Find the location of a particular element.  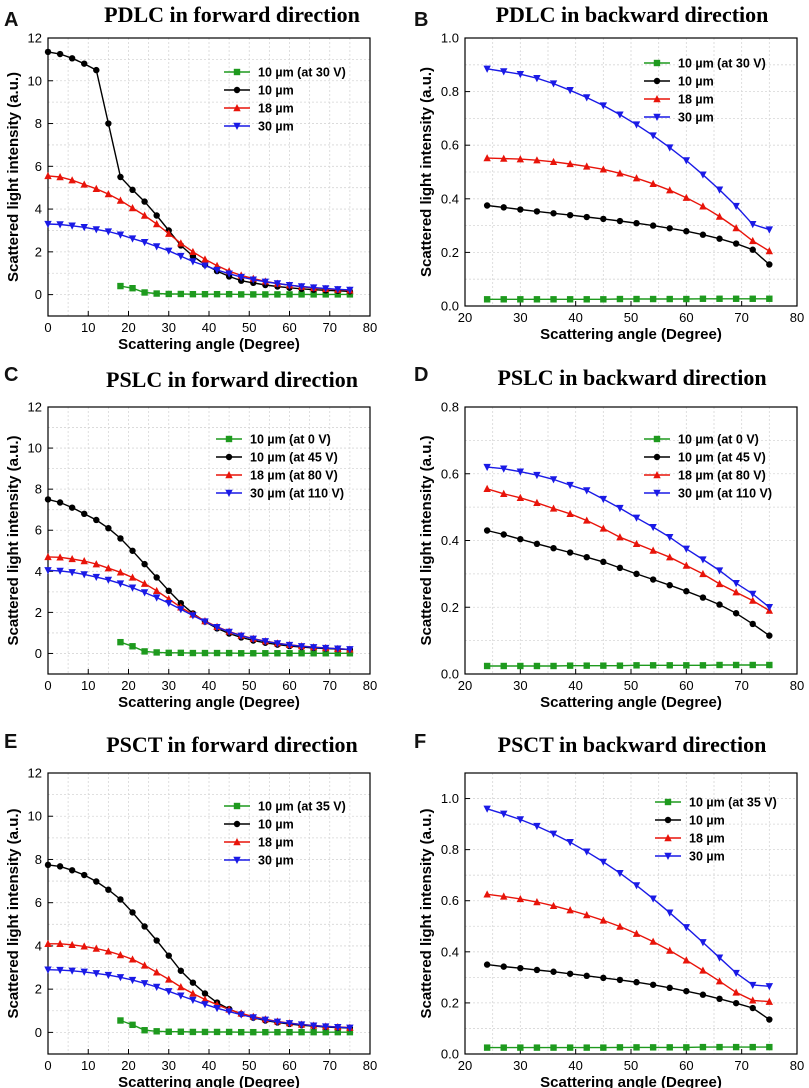

series-red is located at coordinates (199, 985).